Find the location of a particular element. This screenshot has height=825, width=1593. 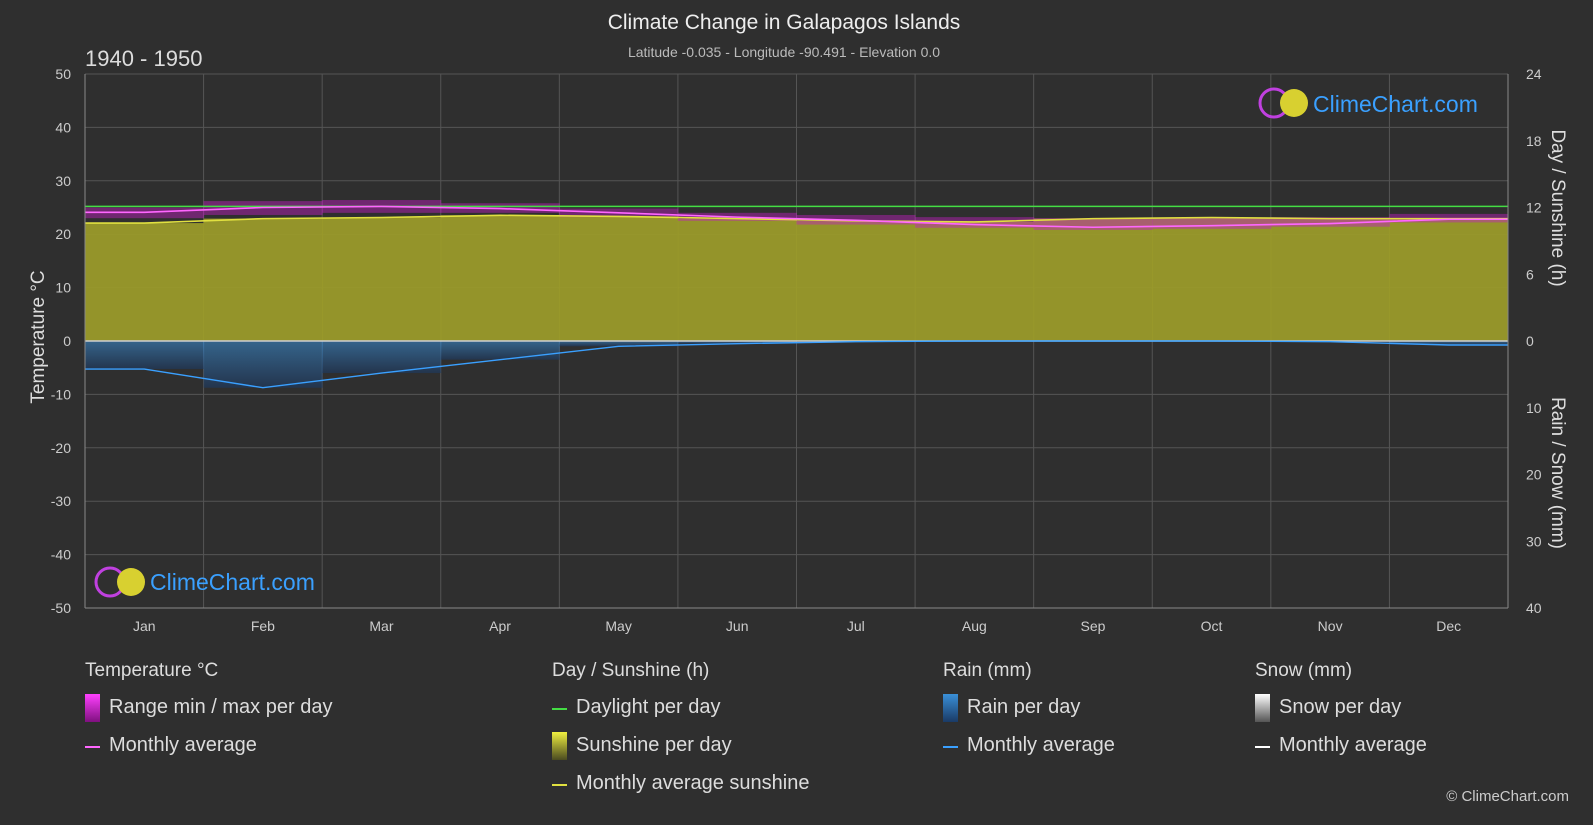

month-tick-label: Dec is located at coordinates (1448, 626).